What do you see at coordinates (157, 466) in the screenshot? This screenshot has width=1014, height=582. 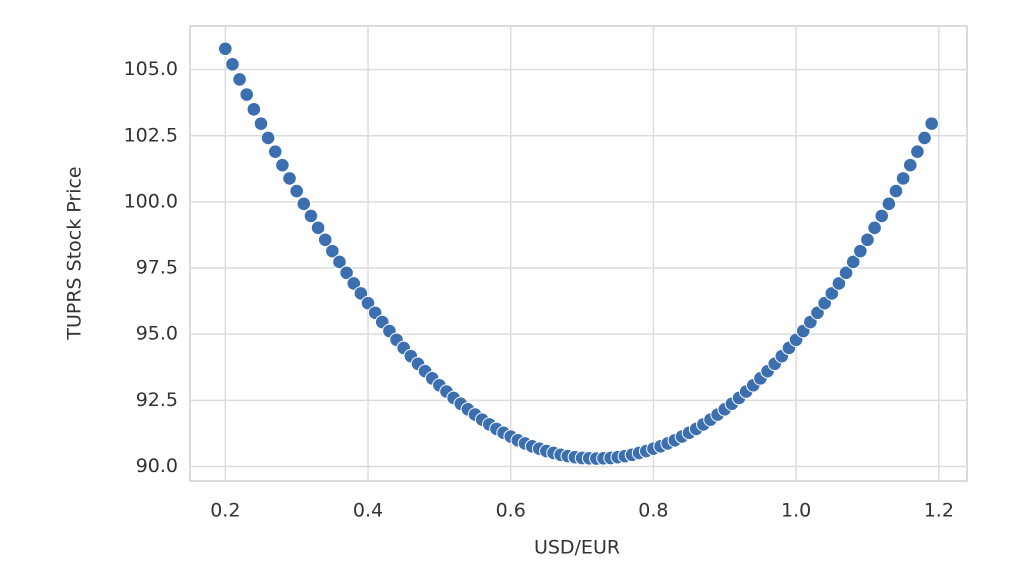 I see `y-tick-label: 90.0` at bounding box center [157, 466].